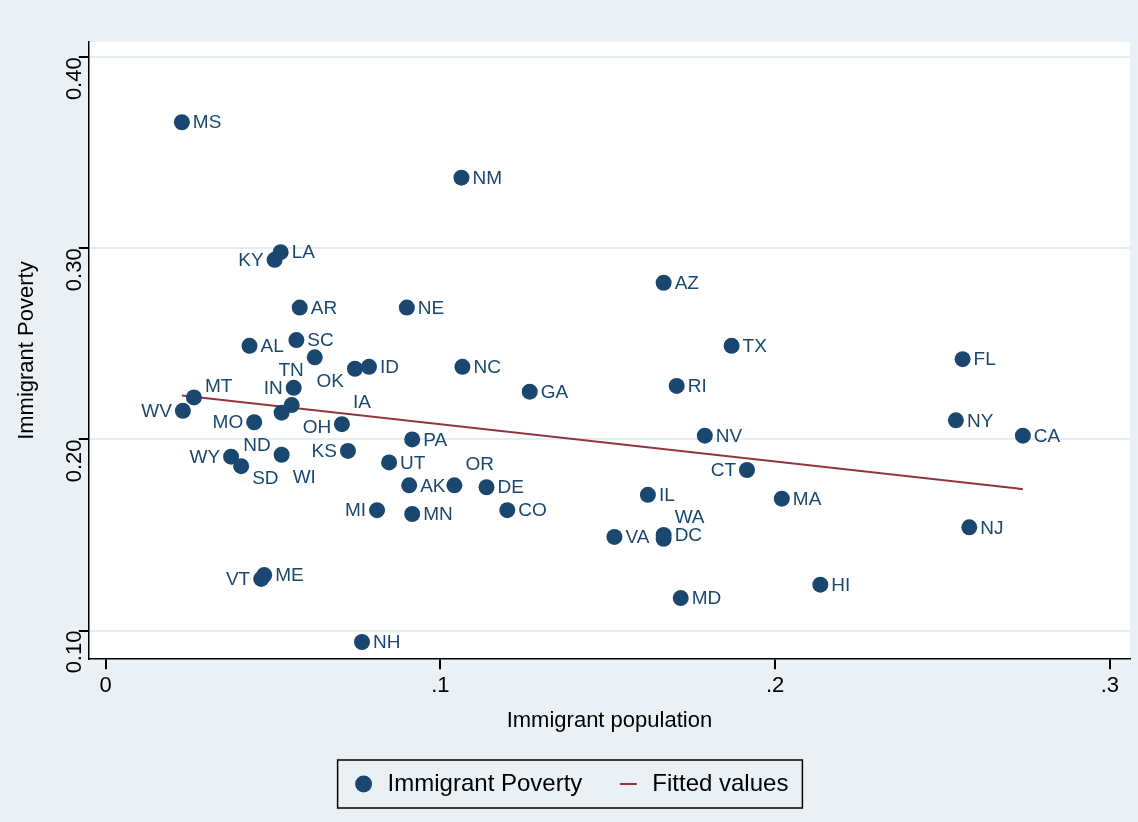 The width and height of the screenshot is (1138, 822). Describe the element at coordinates (320, 340) in the screenshot. I see `annotation: SC` at that location.